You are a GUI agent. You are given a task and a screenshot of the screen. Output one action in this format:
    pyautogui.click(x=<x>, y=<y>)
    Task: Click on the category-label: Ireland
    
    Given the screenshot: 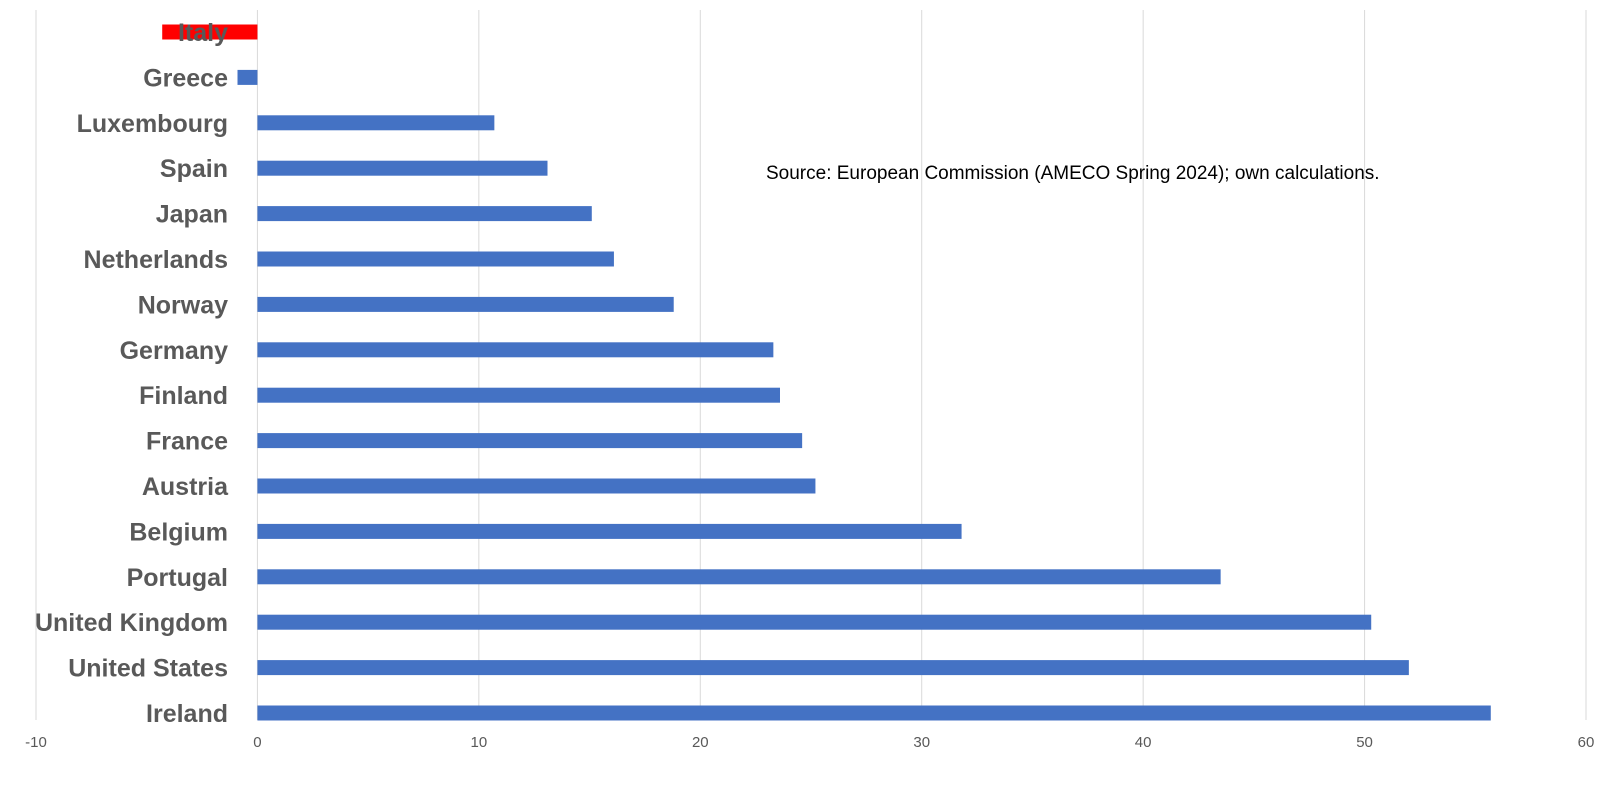 What is the action you would take?
    pyautogui.click(x=187, y=714)
    